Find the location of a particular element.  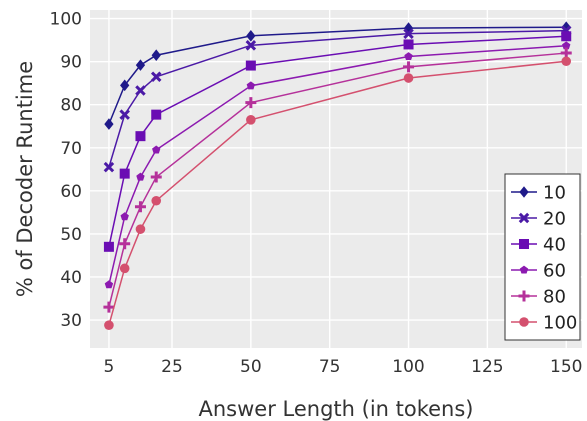

legend-entry: 100 is located at coordinates (544, 323).